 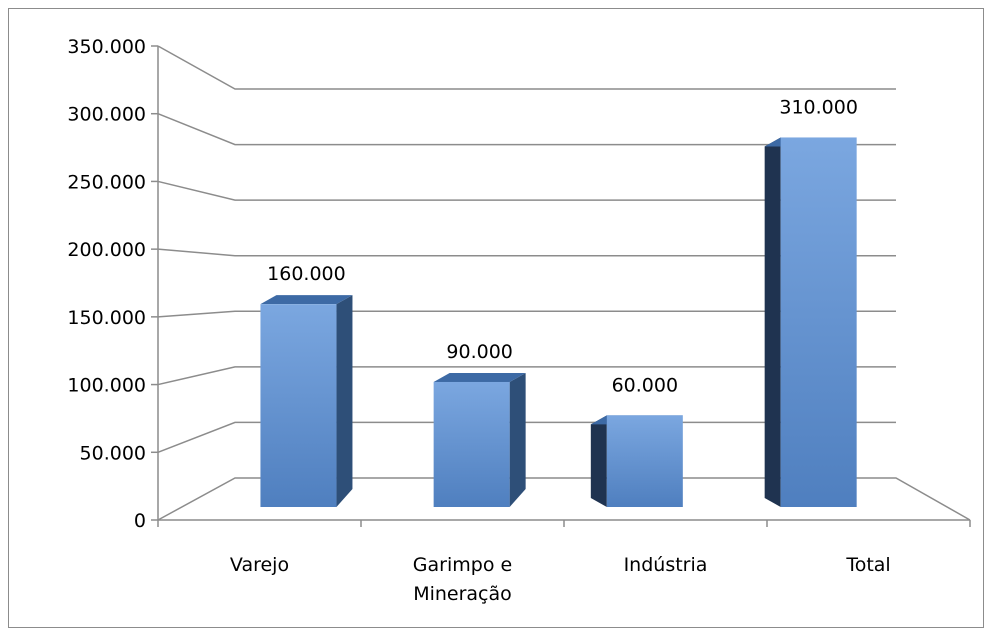 What do you see at coordinates (479, 352) in the screenshot?
I see `data-label: 90.000` at bounding box center [479, 352].